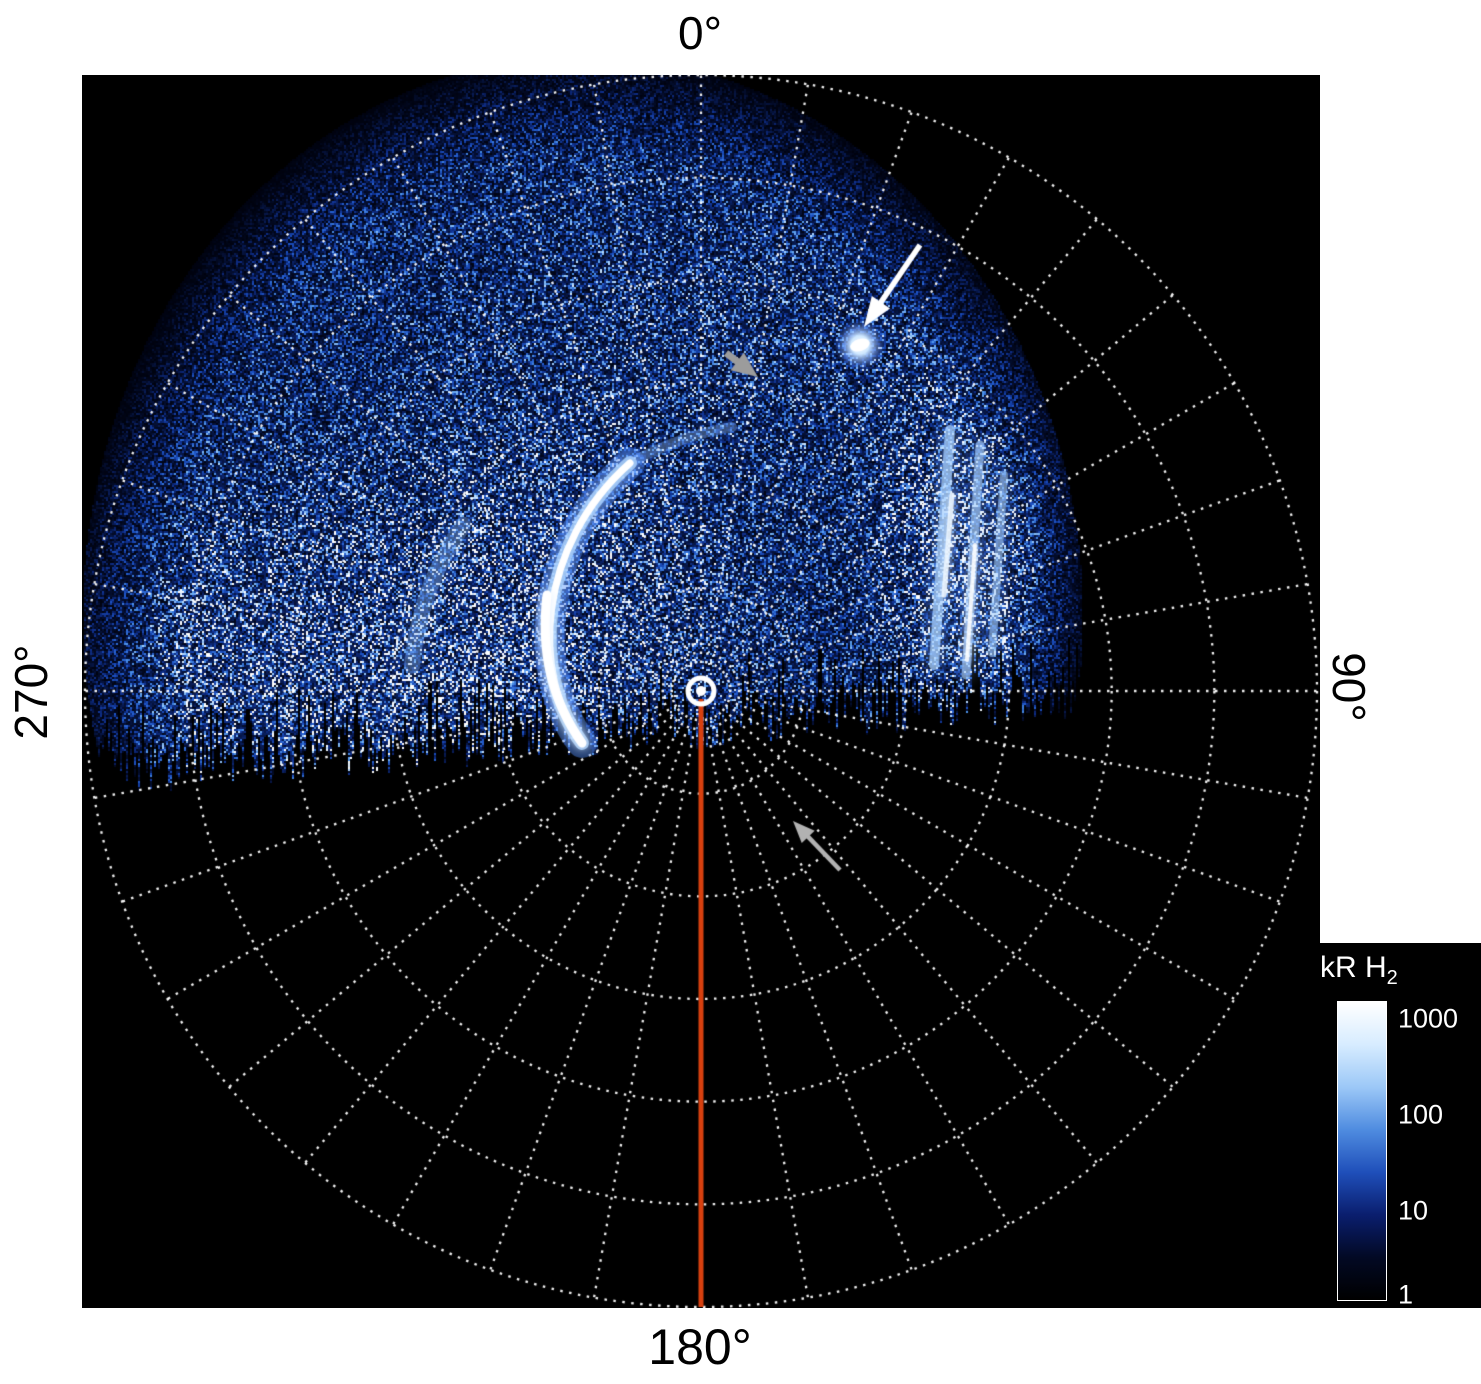  I want to click on colorbar-title: kR H2, so click(1359, 970).